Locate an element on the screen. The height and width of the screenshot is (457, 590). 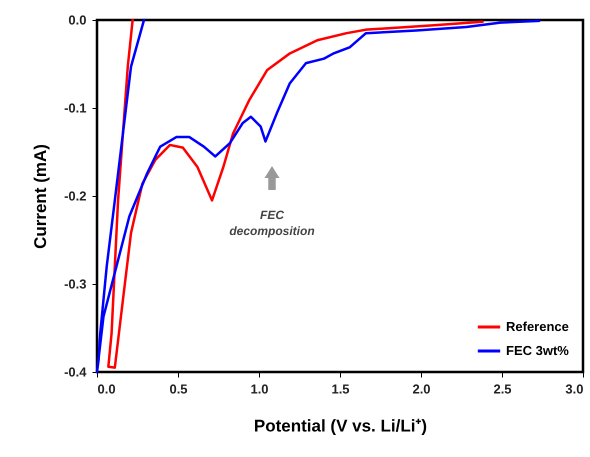
legend-label: FEC 3wt% is located at coordinates (538, 350).